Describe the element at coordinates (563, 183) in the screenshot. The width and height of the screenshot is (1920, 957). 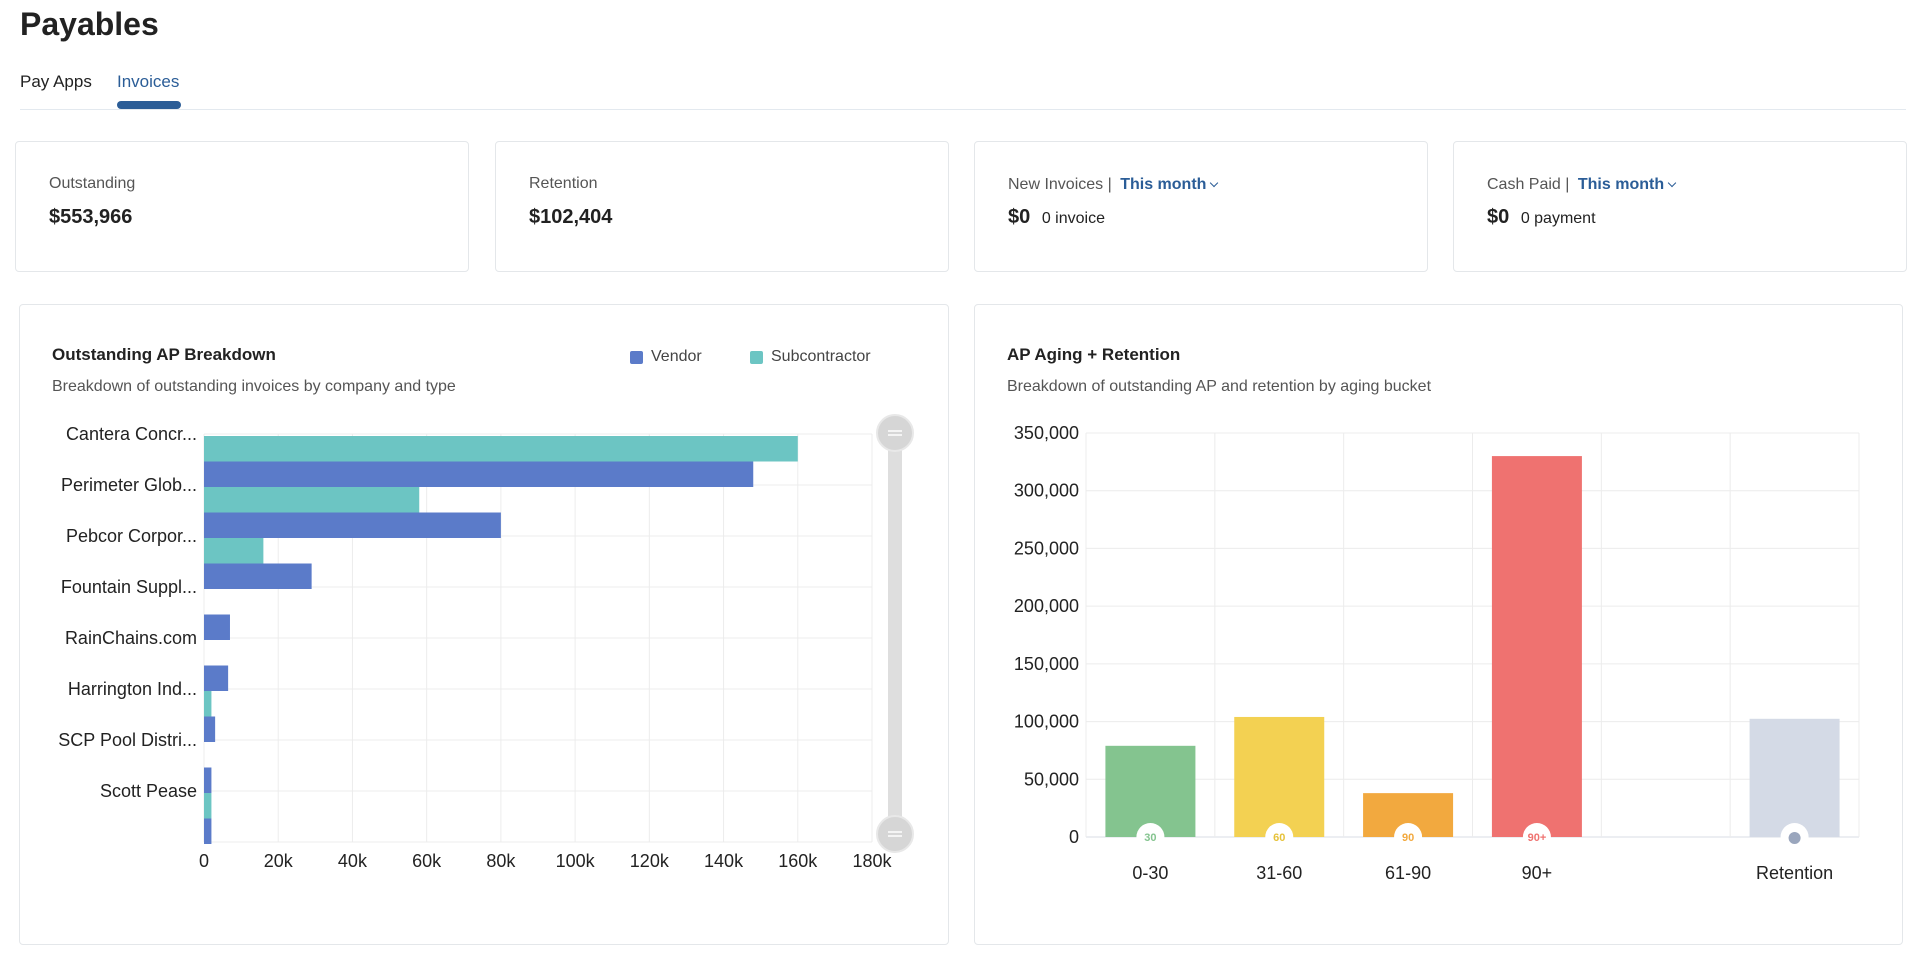
I see `retention-label: Retention` at that location.